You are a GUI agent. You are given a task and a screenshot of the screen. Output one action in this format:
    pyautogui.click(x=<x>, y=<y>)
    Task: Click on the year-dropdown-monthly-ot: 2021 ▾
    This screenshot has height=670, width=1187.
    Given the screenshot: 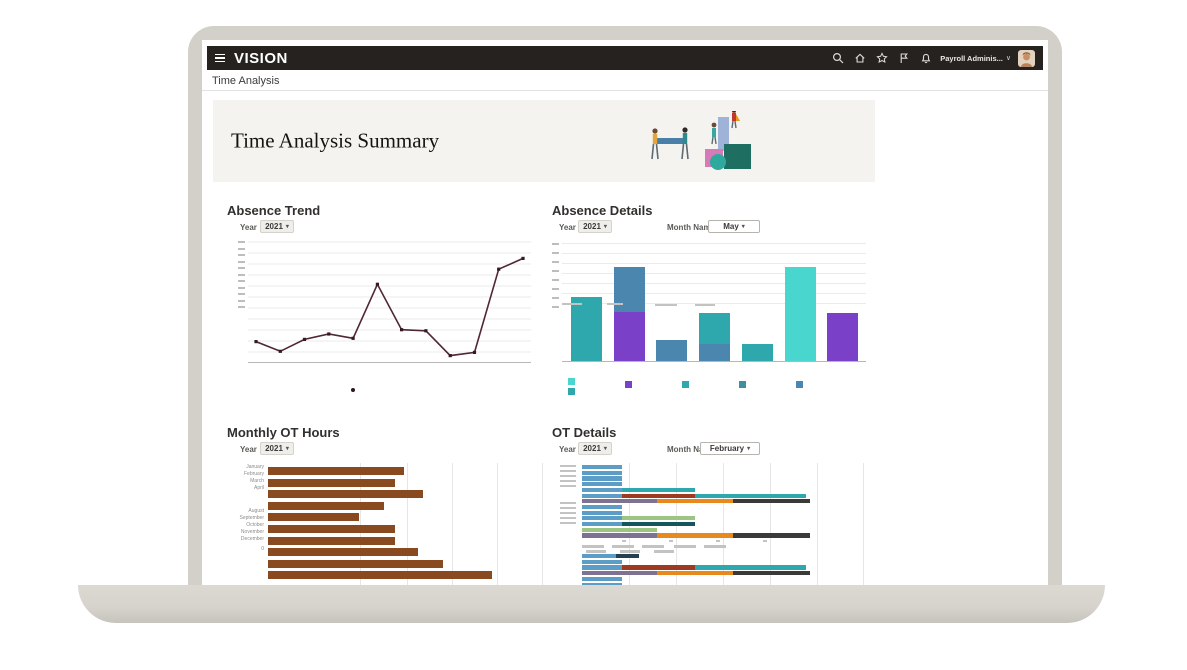 What is the action you would take?
    pyautogui.click(x=277, y=448)
    